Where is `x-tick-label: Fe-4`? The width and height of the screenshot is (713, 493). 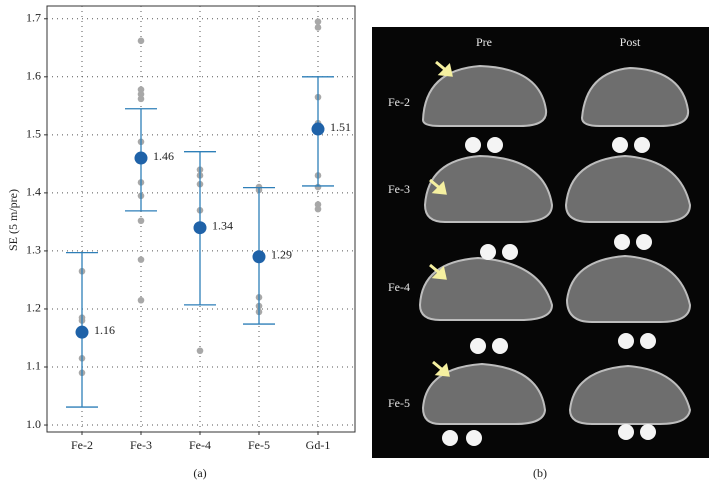 x-tick-label: Fe-4 is located at coordinates (200, 445).